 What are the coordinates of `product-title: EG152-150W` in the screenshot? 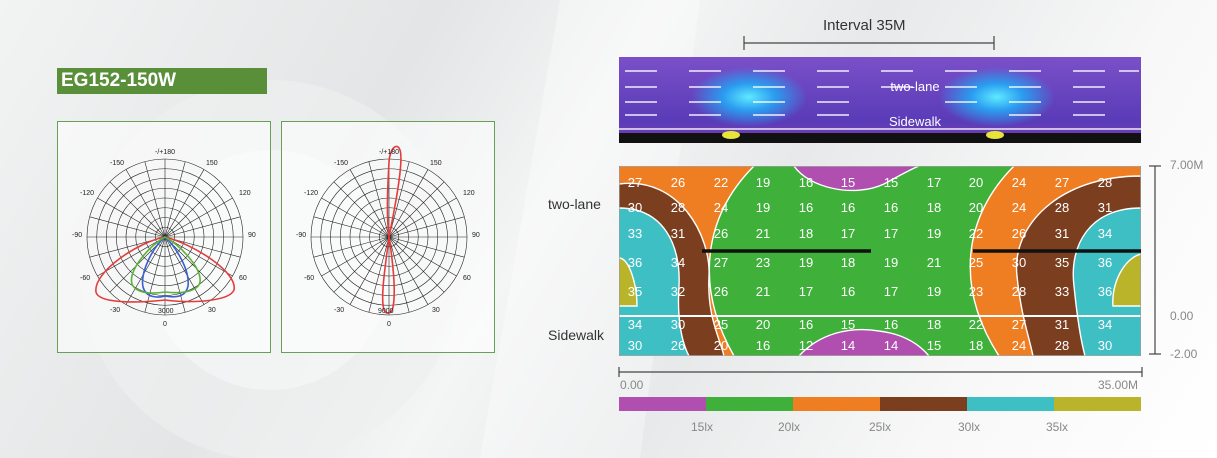 It's located at (162, 81).